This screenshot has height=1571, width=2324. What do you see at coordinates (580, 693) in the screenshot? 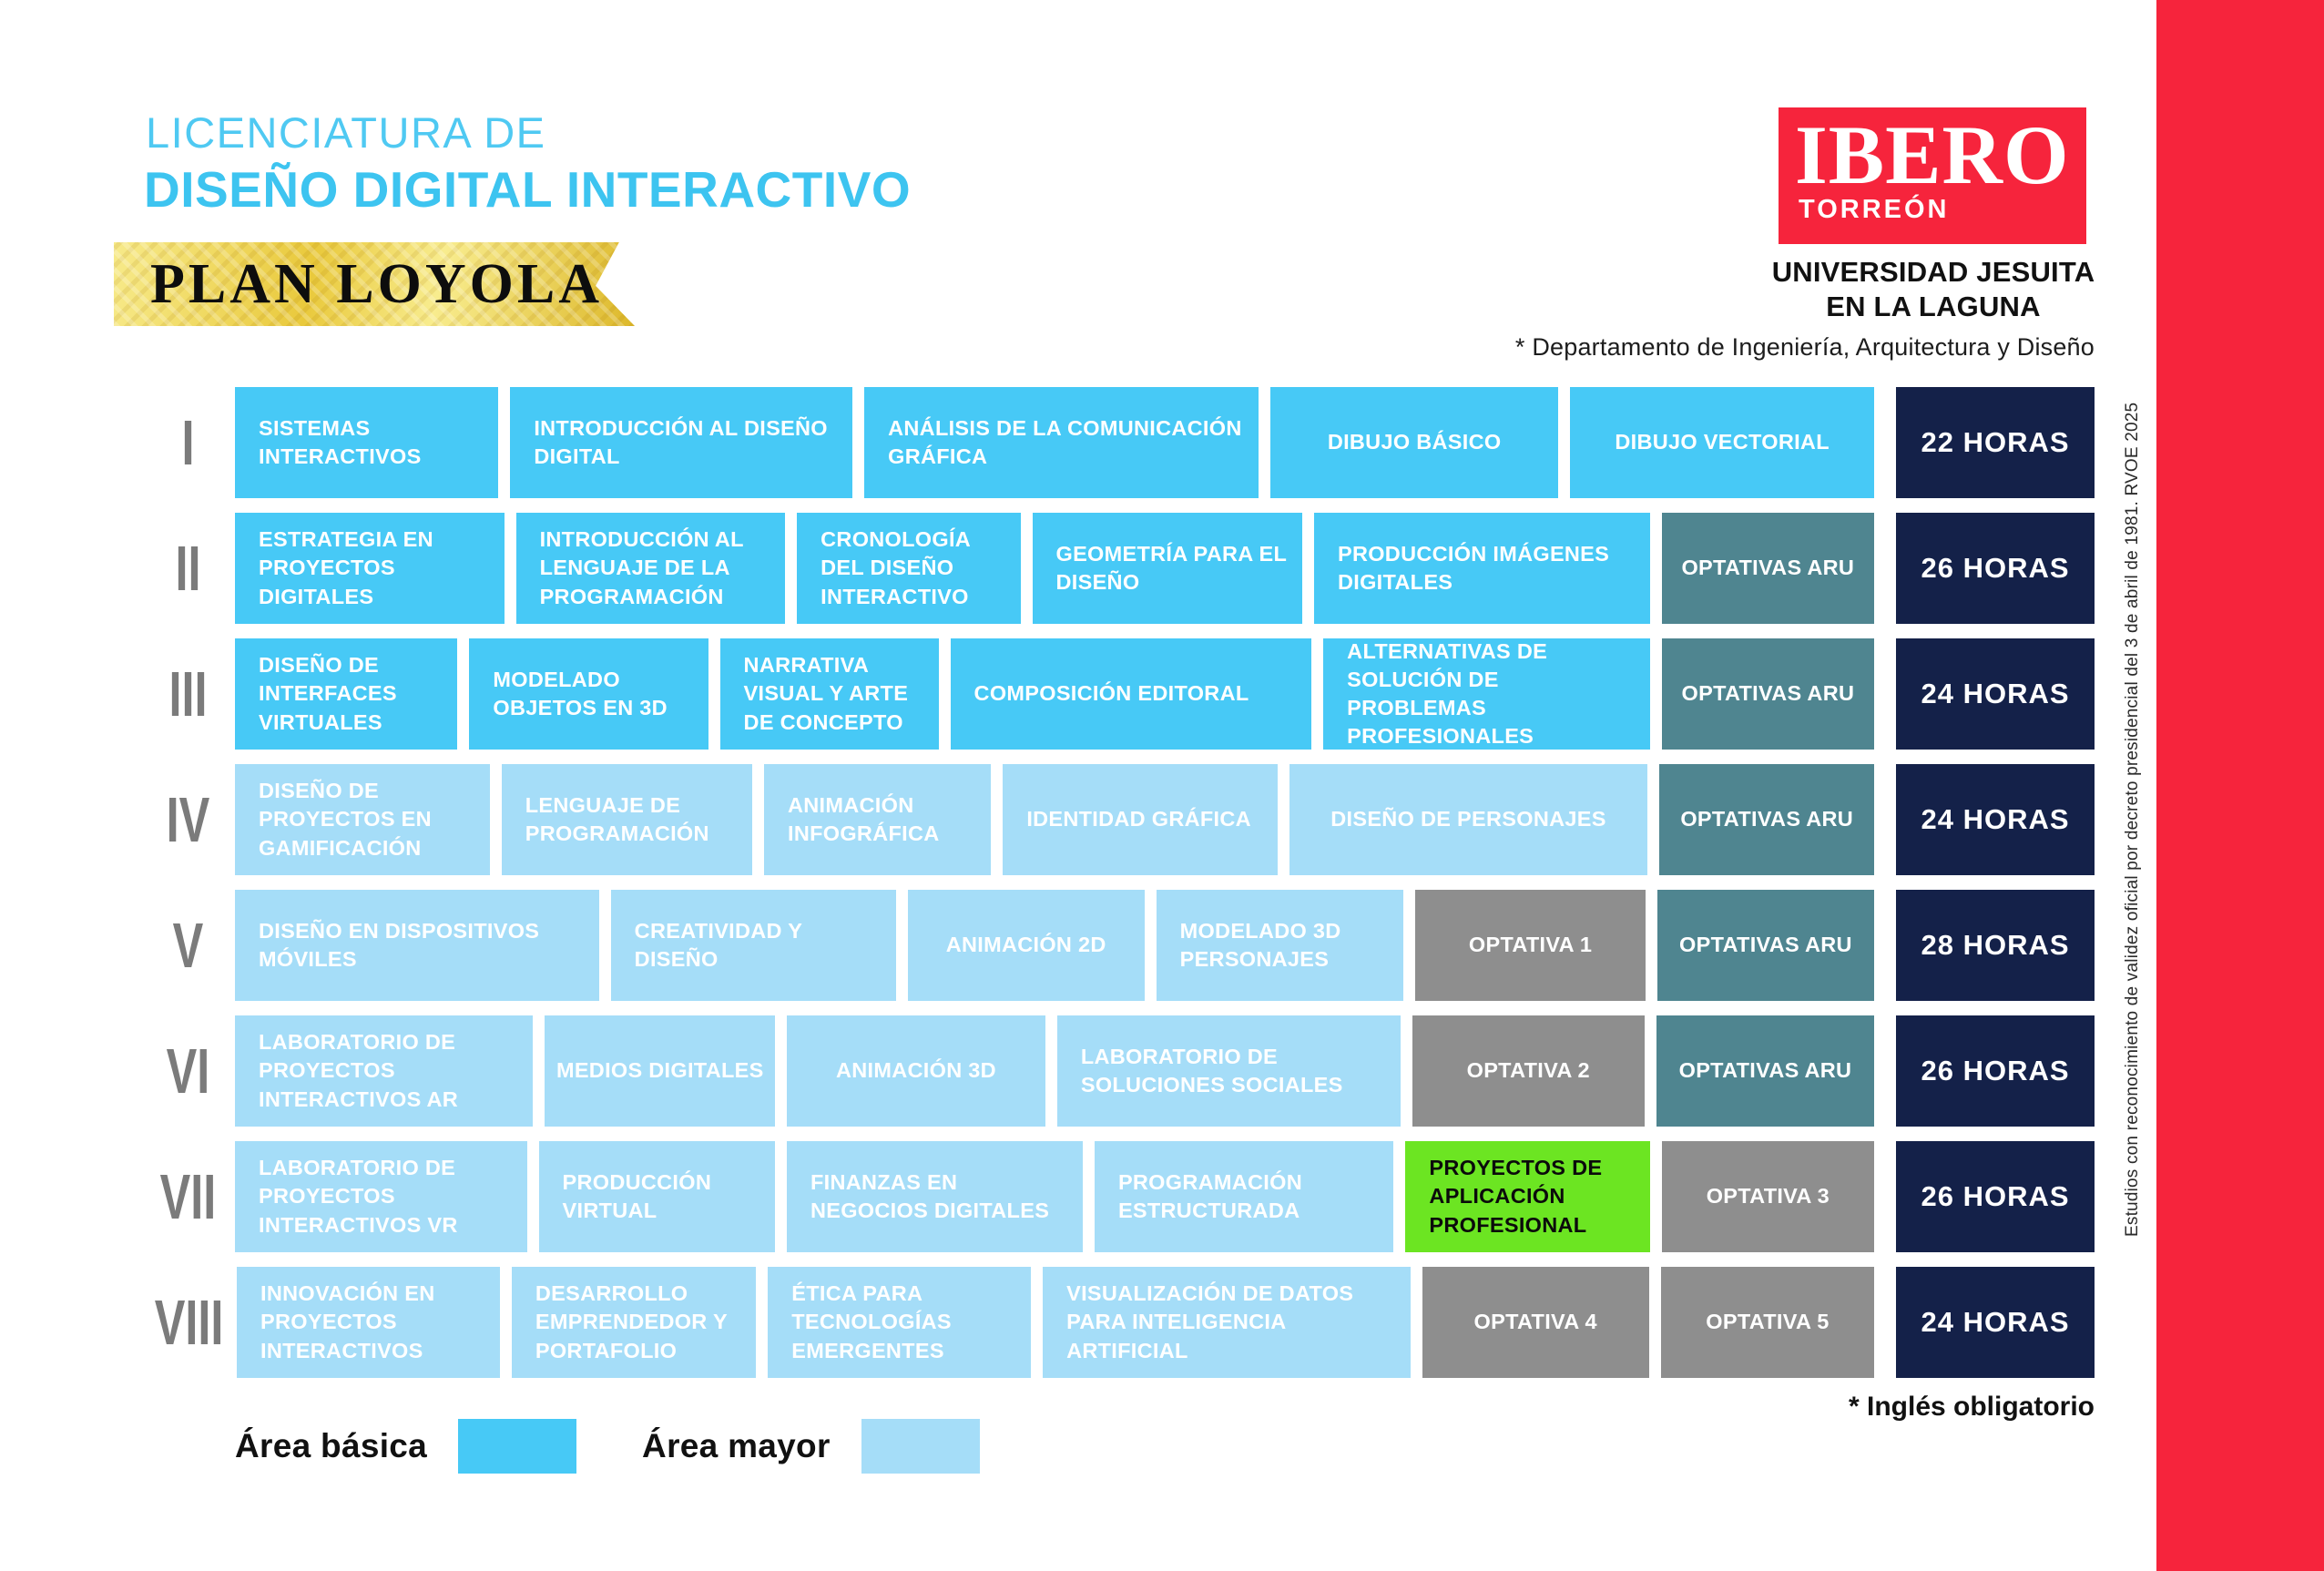
I see `course-label: MODELADO OBJETOS EN 3D` at bounding box center [580, 693].